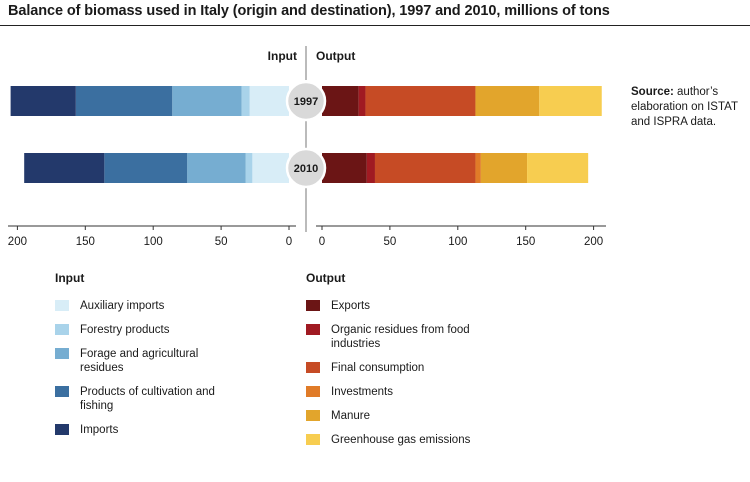 The width and height of the screenshot is (750, 482). What do you see at coordinates (70, 278) in the screenshot?
I see `input-legend-title: Input` at bounding box center [70, 278].